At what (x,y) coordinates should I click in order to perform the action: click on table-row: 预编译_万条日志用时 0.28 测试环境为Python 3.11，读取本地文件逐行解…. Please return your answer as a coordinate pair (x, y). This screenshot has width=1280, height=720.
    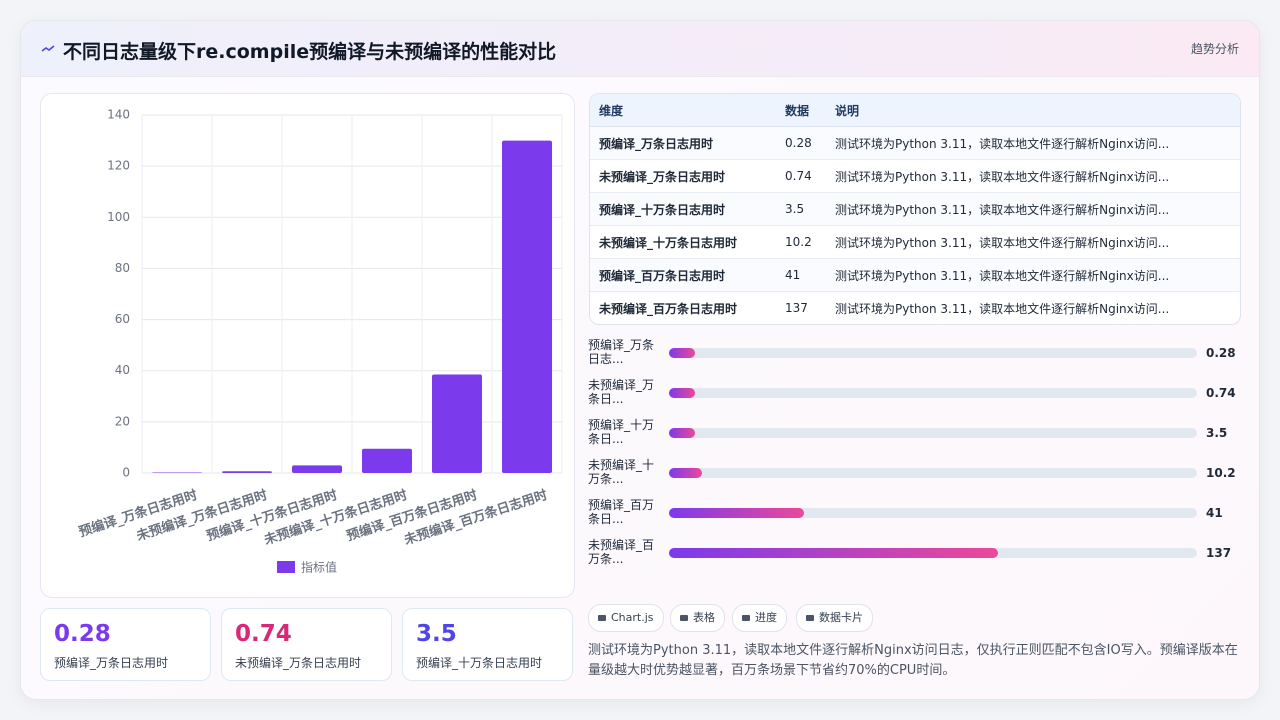
    Looking at the image, I should click on (915, 143).